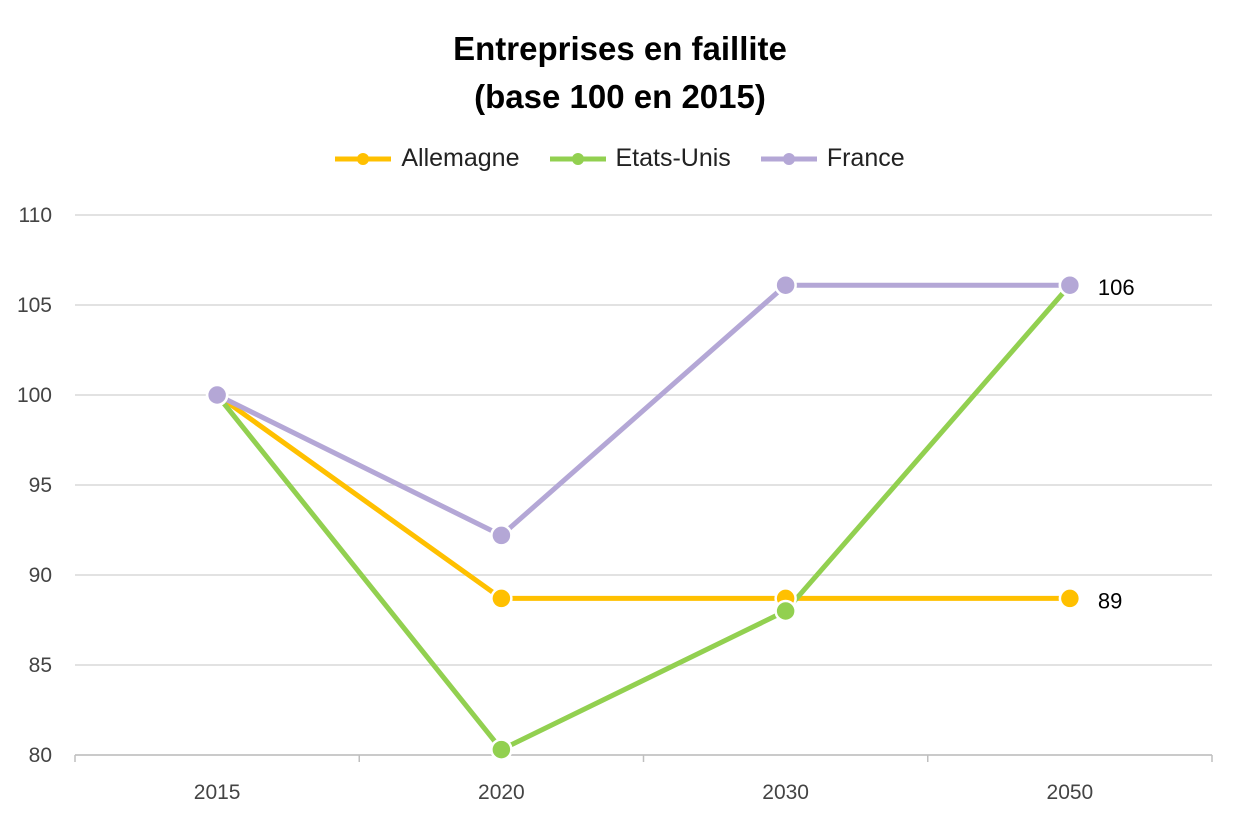 The width and height of the screenshot is (1240, 823). I want to click on legend-swatch-allemagne, so click(363, 158).